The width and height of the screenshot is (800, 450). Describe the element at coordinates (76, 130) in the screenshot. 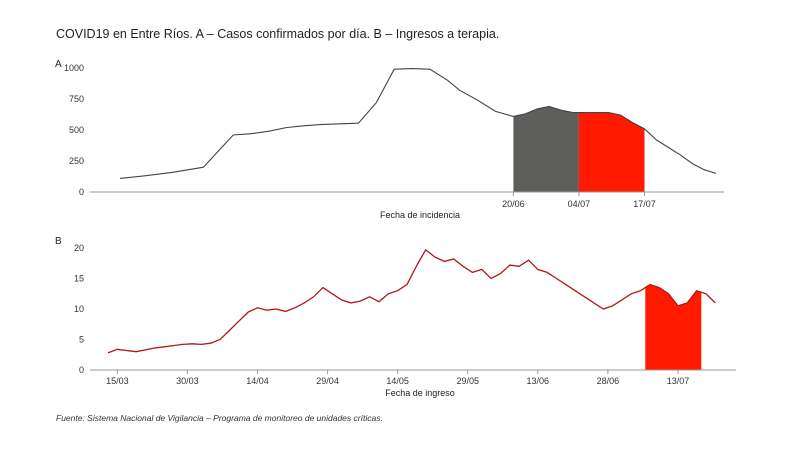

I see `panel-a-y-tick-label: 500` at that location.